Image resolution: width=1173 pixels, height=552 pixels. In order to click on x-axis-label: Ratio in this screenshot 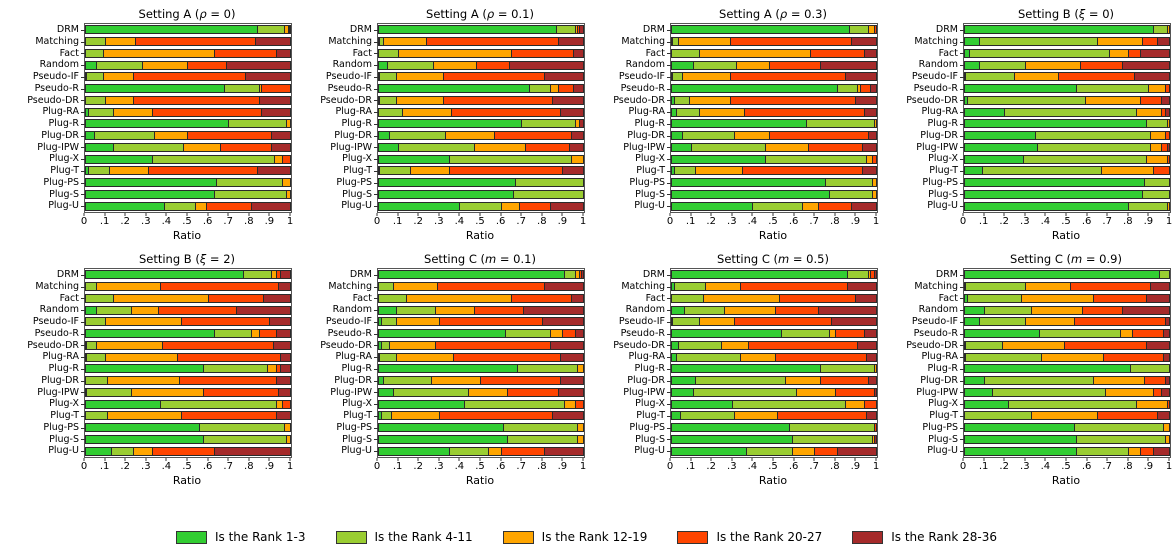, I will do `click(1066, 480)`.